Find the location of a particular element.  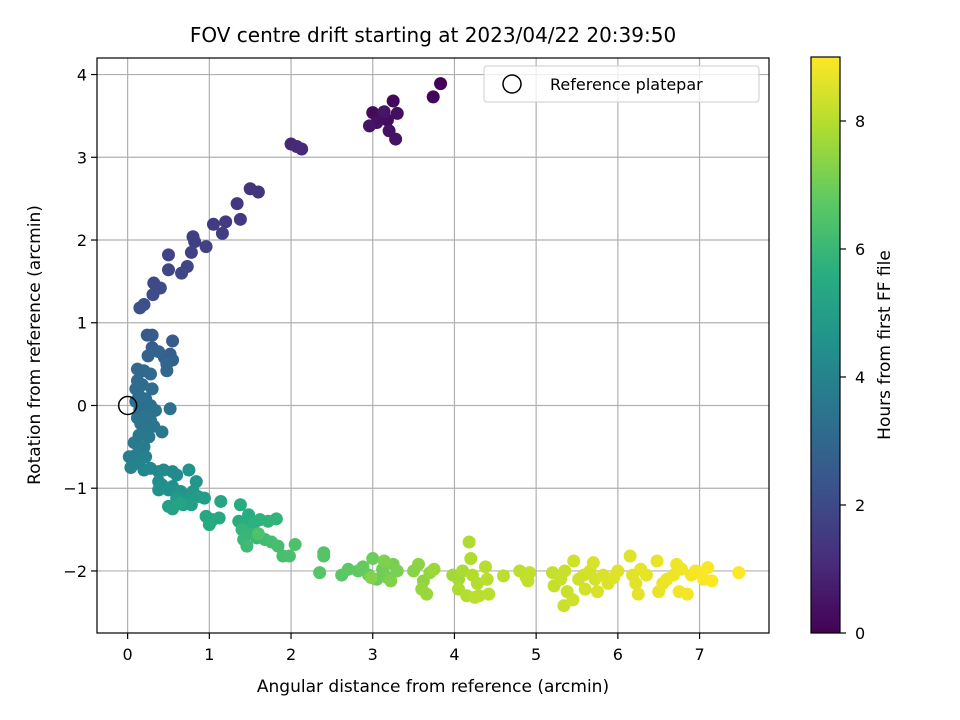

colorbar-label: Hours from first FF file is located at coordinates (885, 345).